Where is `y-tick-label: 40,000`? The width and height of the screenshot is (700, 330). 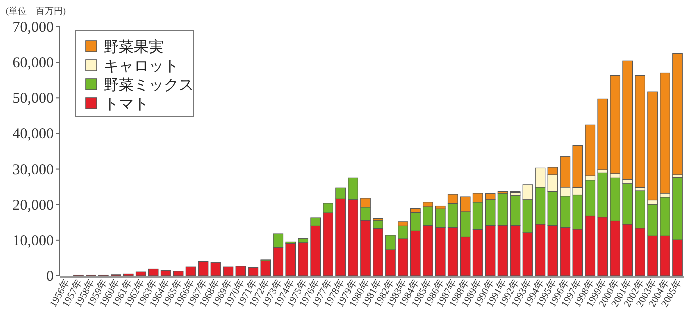 y-tick-label: 40,000 is located at coordinates (33, 134).